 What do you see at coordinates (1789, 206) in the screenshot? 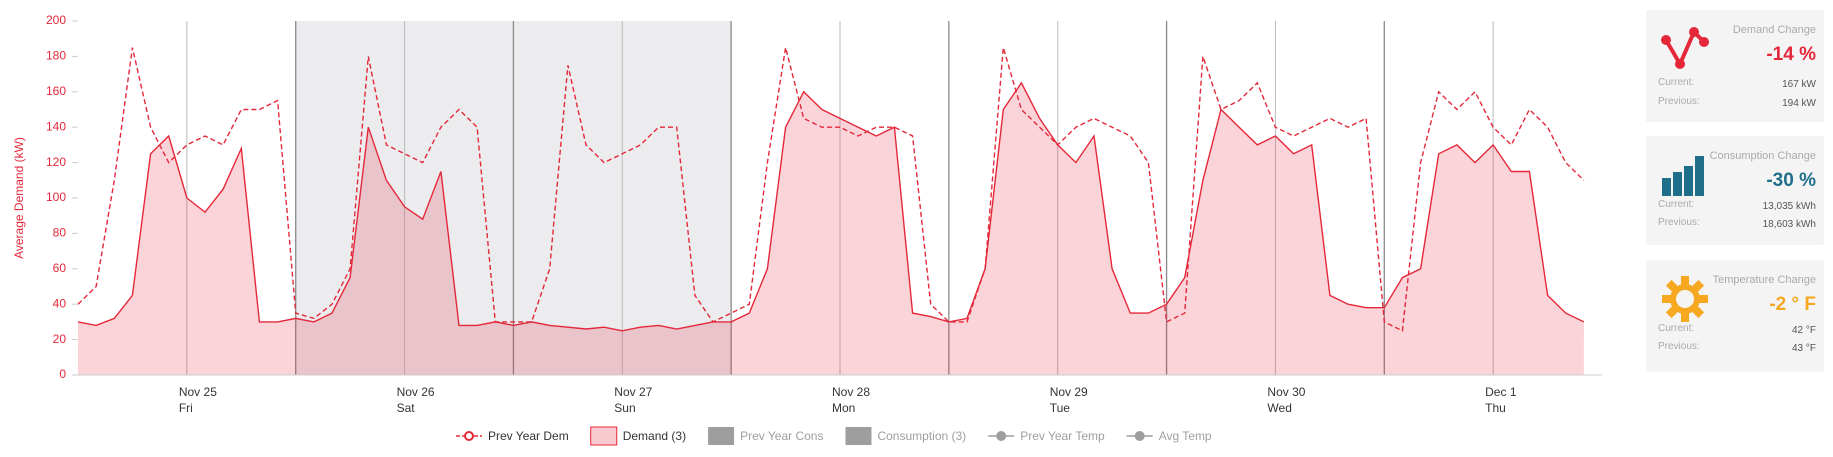
I see `card-current: 13,035 kWh` at bounding box center [1789, 206].